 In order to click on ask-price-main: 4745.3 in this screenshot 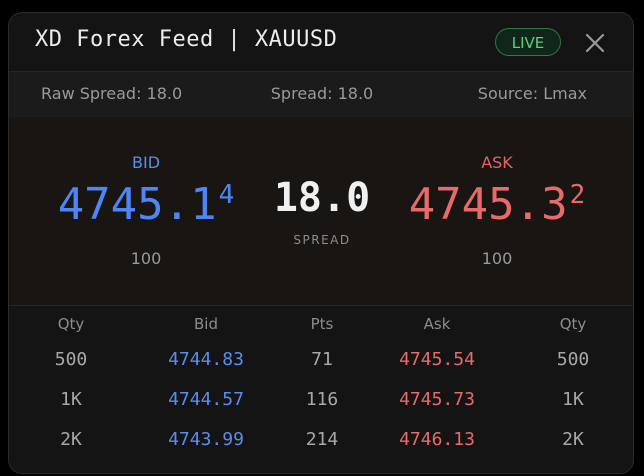, I will do `click(488, 204)`.